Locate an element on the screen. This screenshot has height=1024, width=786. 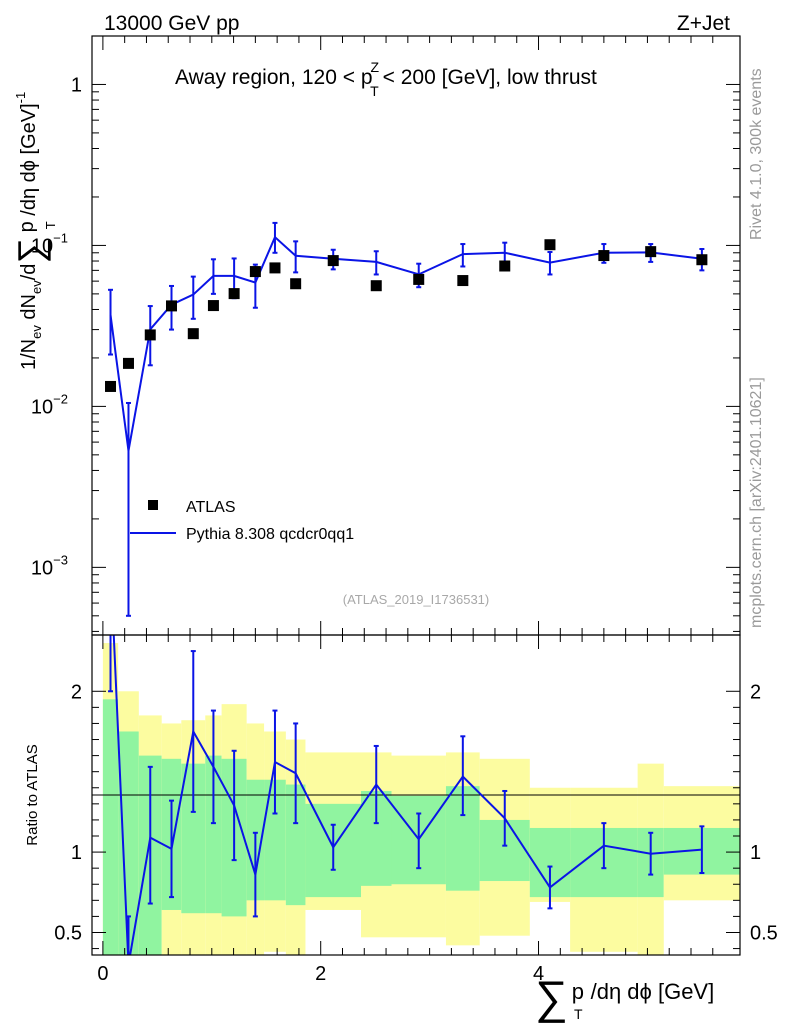
region-title-sub: T is located at coordinates (374, 91).